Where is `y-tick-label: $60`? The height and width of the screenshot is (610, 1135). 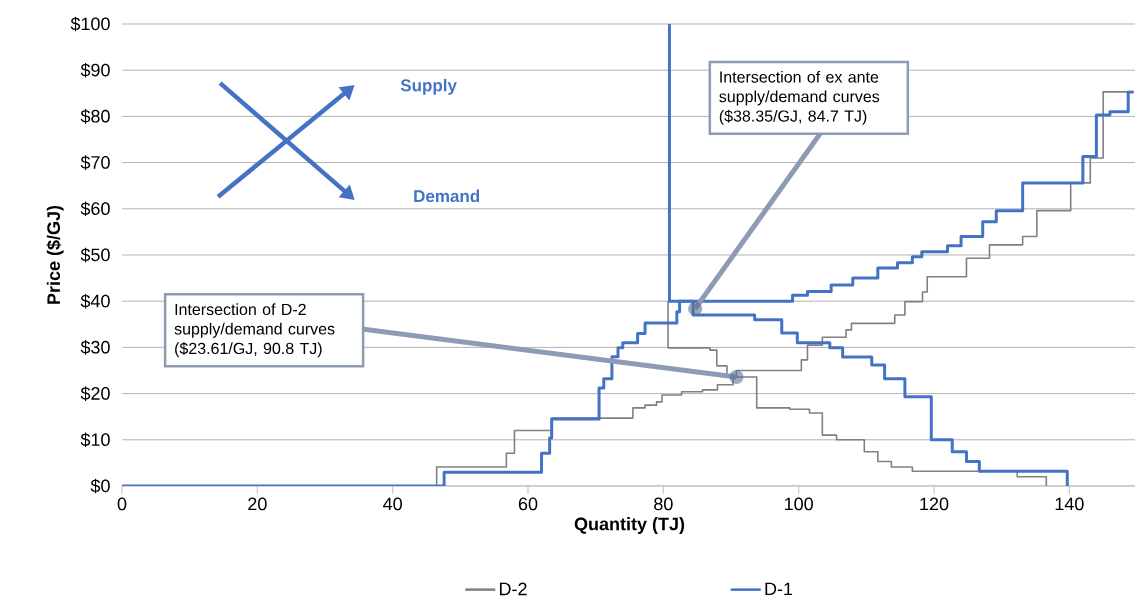
y-tick-label: $60 is located at coordinates (95, 209).